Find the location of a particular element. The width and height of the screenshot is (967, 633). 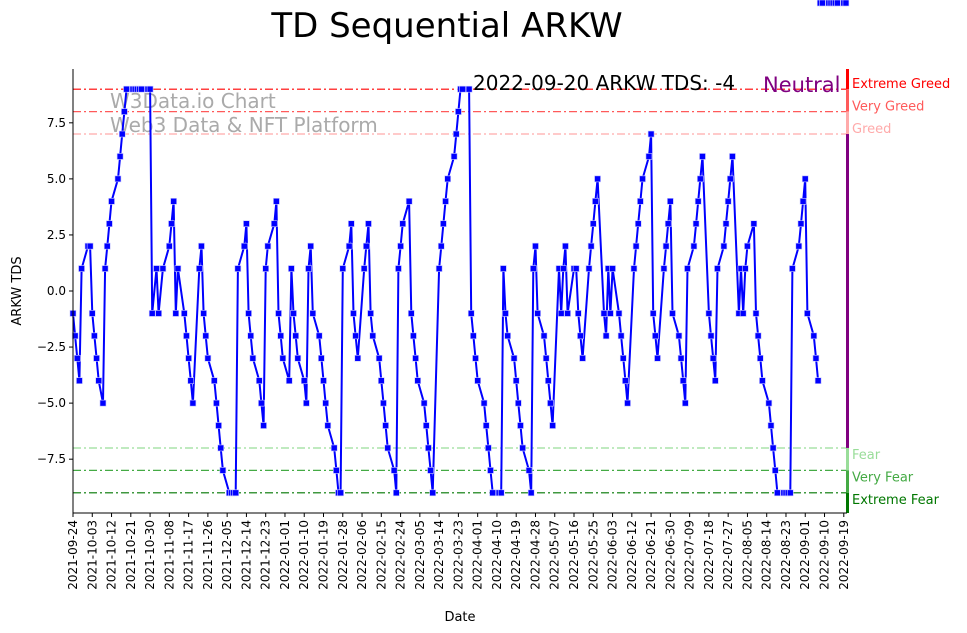

level-label-fear: Fear is located at coordinates (866, 455).